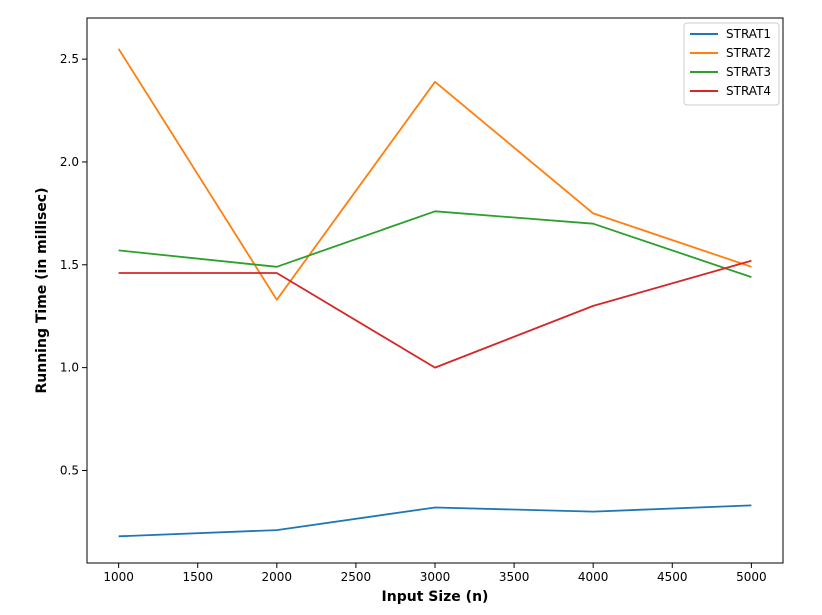  Describe the element at coordinates (593, 577) in the screenshot. I see `x-tick-label-4000: 4000` at that location.